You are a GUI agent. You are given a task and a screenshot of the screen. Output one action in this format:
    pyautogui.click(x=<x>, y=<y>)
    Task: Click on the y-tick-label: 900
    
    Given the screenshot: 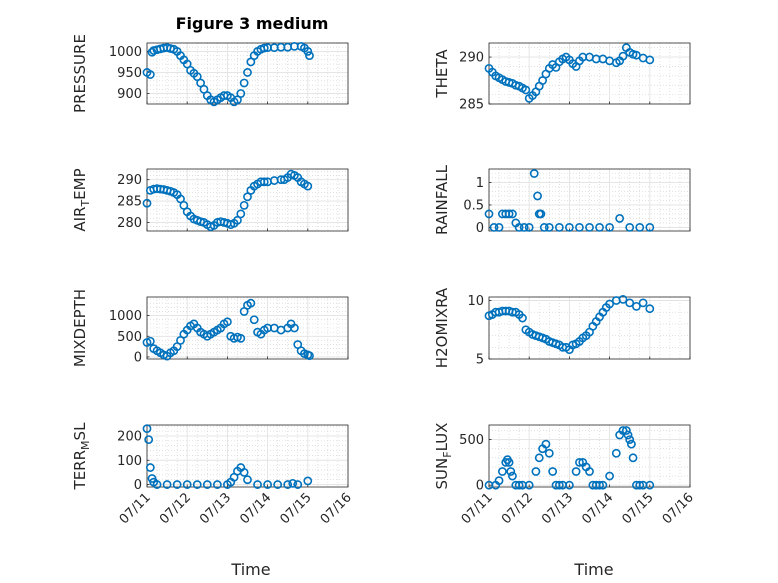 What is the action you would take?
    pyautogui.click(x=129, y=94)
    